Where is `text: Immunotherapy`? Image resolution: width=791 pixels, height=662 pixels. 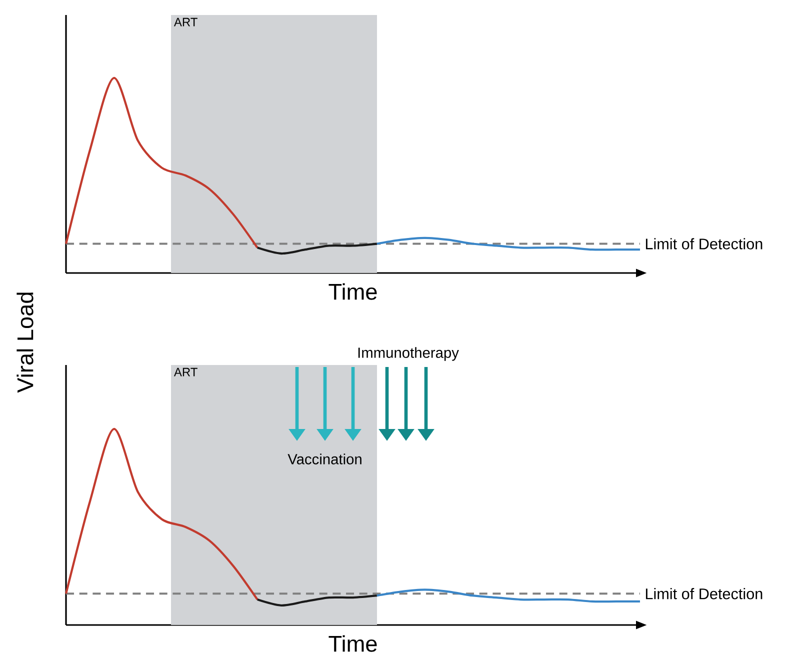
text: Immunotherapy is located at coordinates (408, 354).